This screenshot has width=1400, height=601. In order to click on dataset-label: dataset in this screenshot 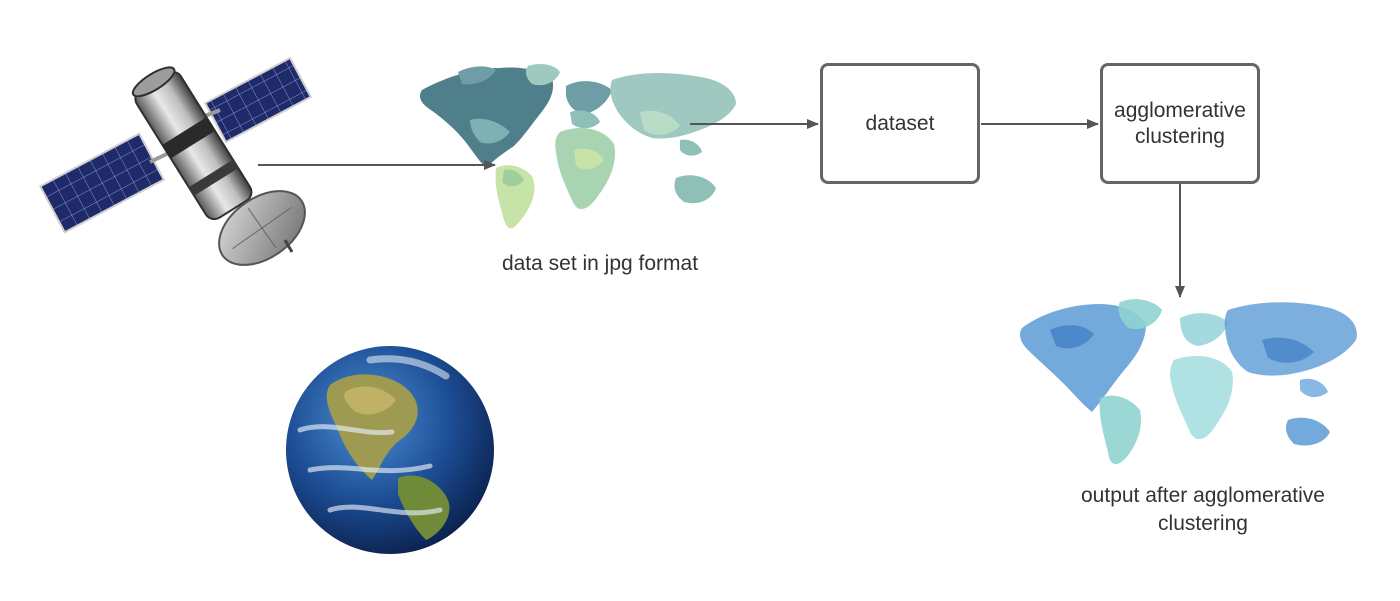, I will do `click(900, 123)`.